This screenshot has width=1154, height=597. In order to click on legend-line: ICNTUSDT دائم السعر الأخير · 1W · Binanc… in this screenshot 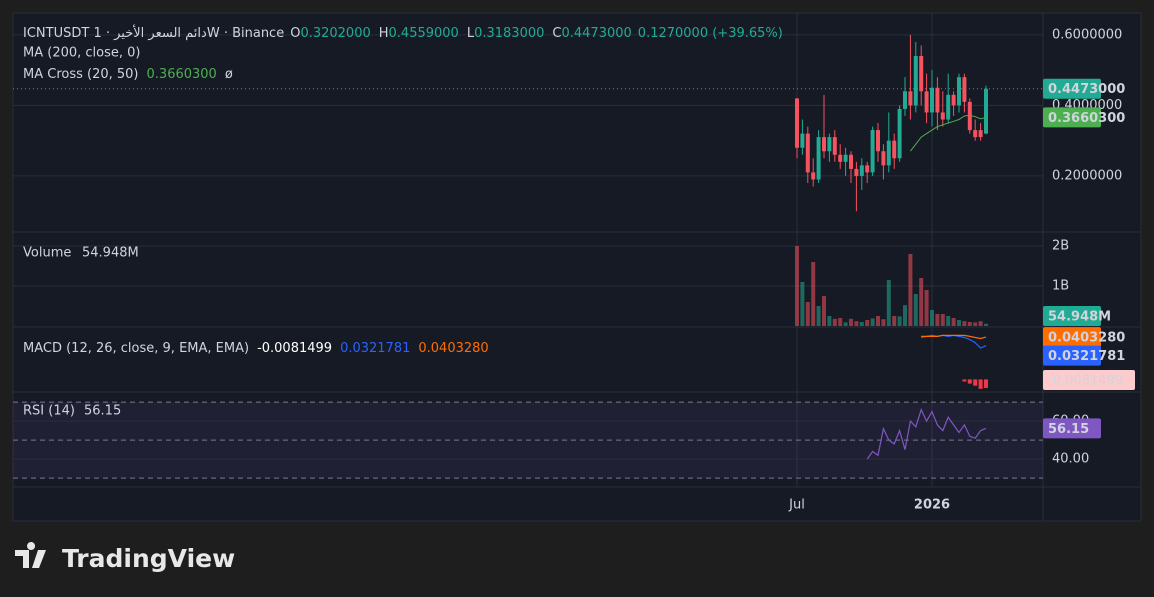, I will do `click(403, 32)`.